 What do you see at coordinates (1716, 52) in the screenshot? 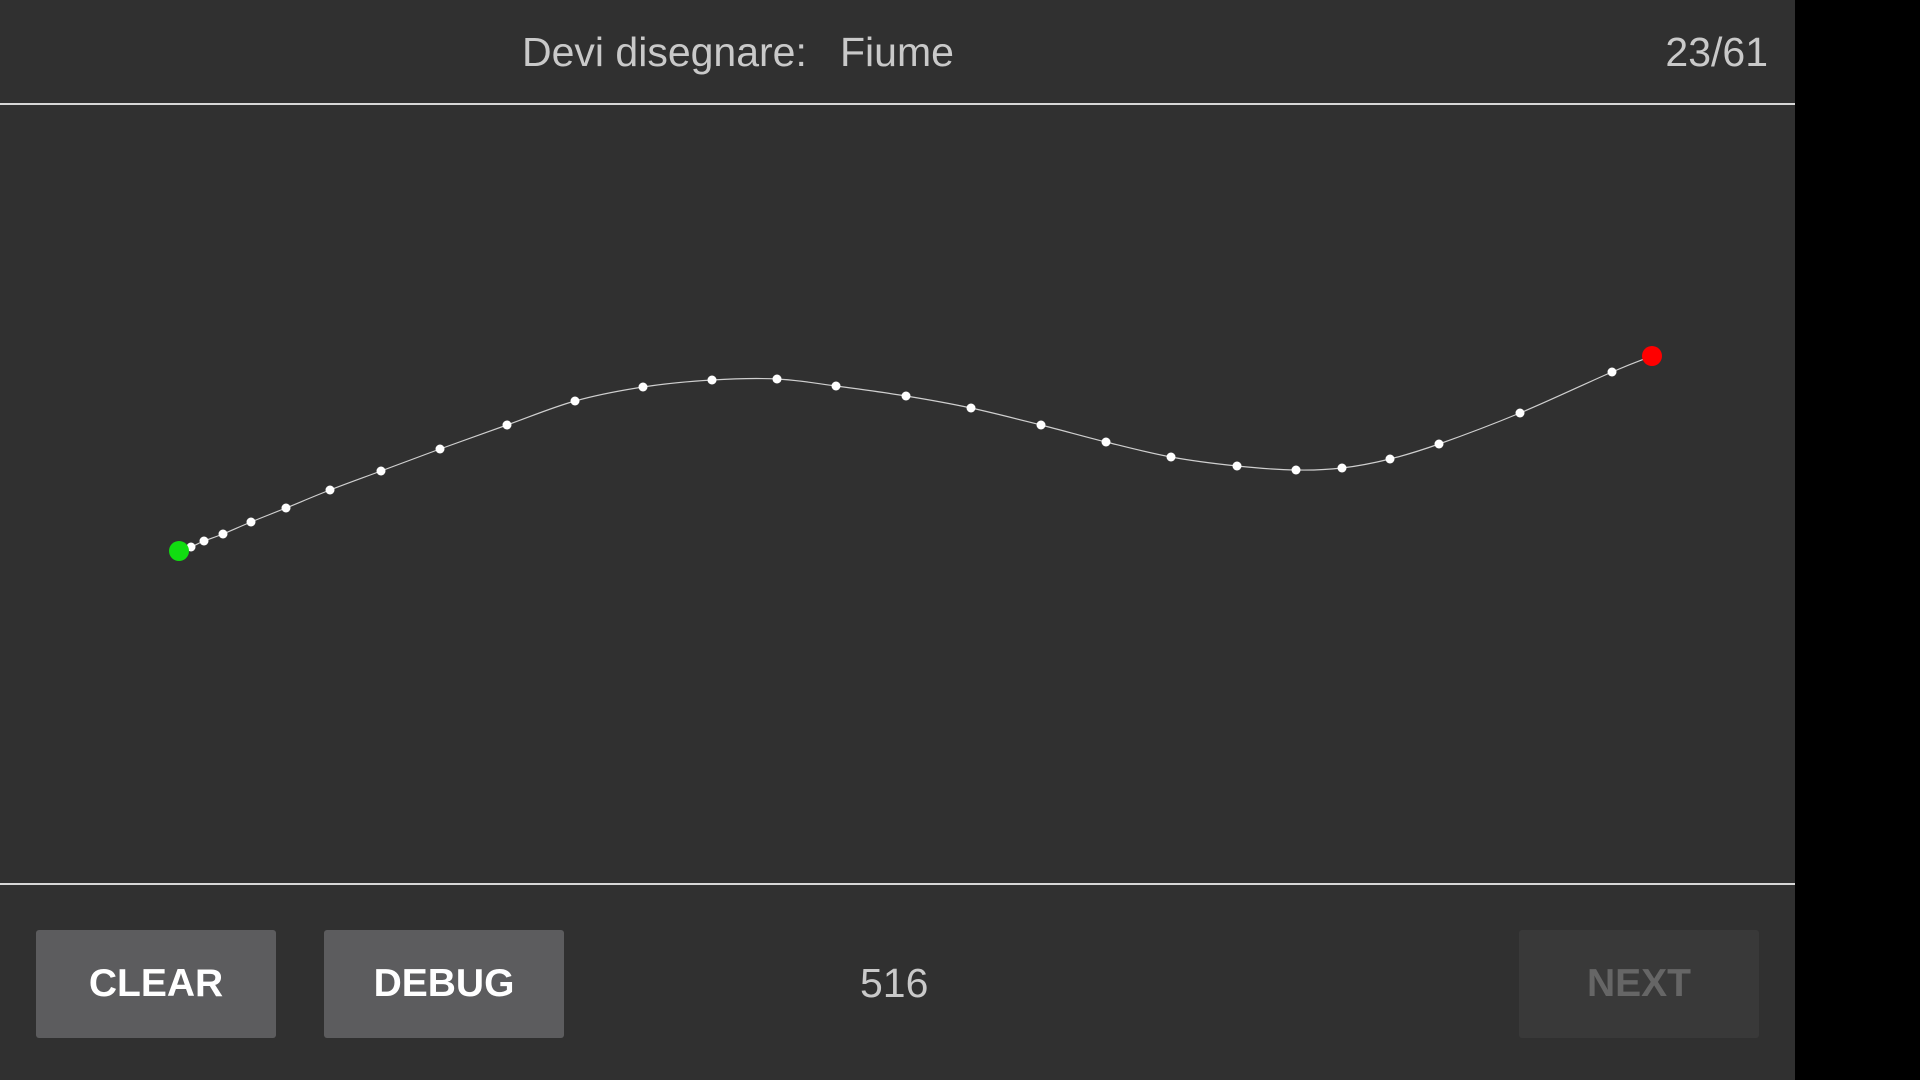
I see `progress-counter: 23/61` at bounding box center [1716, 52].